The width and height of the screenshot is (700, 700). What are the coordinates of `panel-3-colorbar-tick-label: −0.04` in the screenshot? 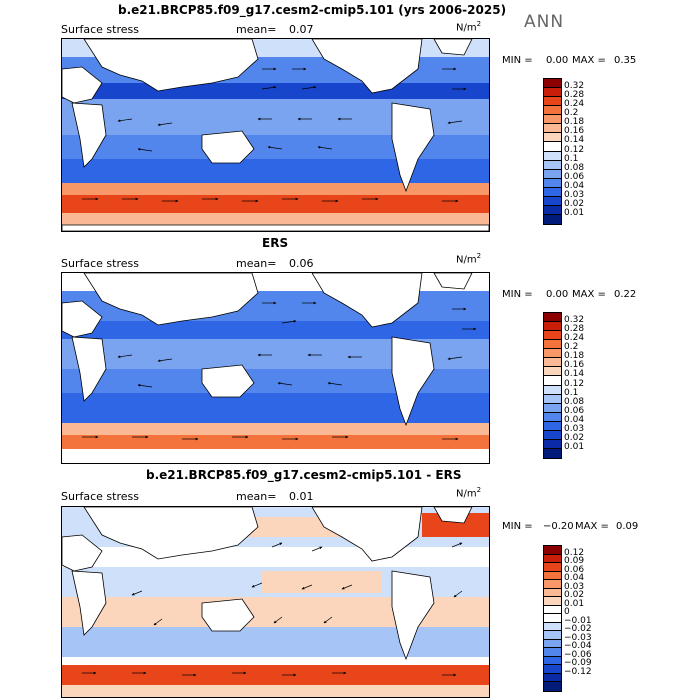 It's located at (578, 646).